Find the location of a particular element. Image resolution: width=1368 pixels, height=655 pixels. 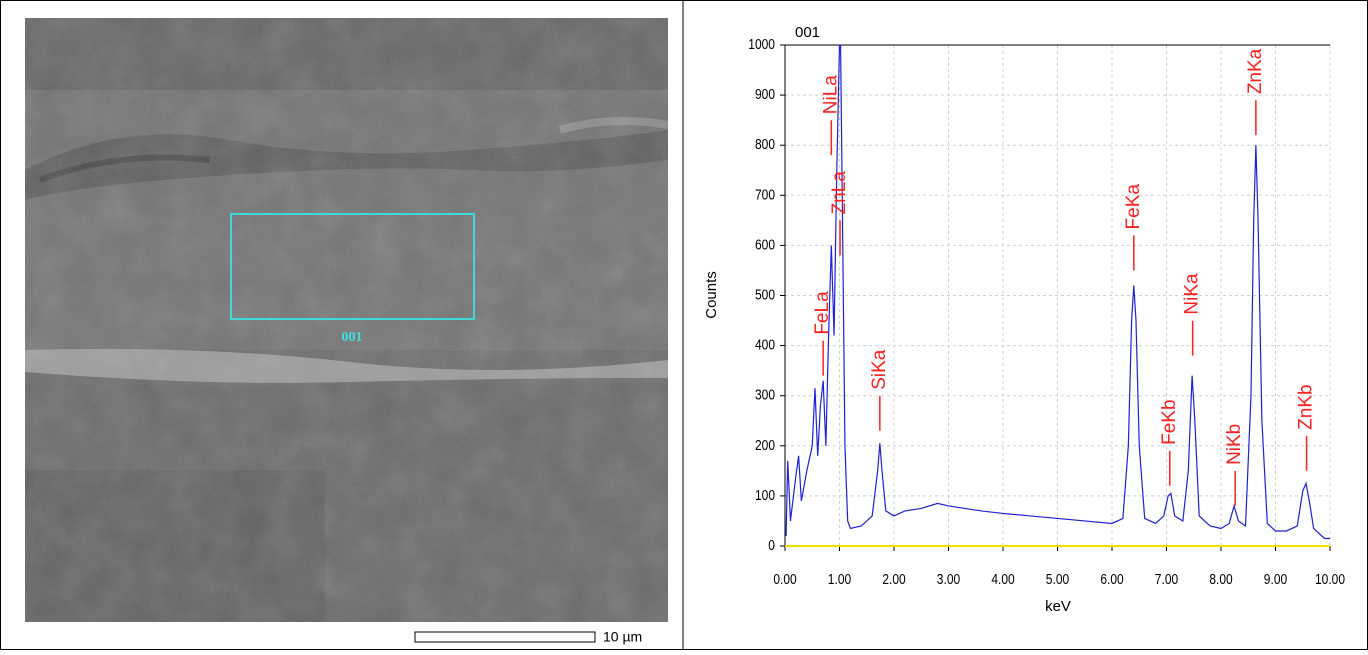

peak-label: FeLa is located at coordinates (822, 313).